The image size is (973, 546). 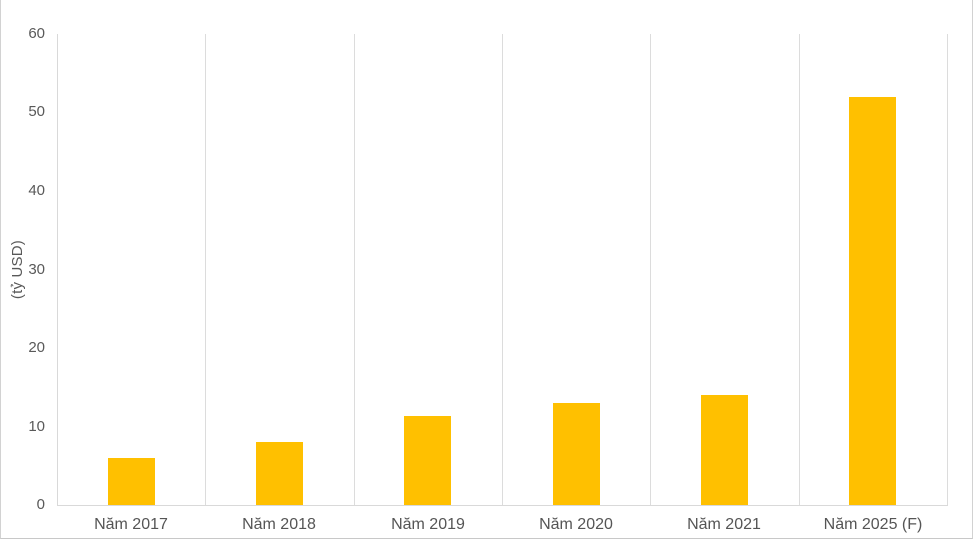 I want to click on y-axis-line, so click(x=57, y=269).